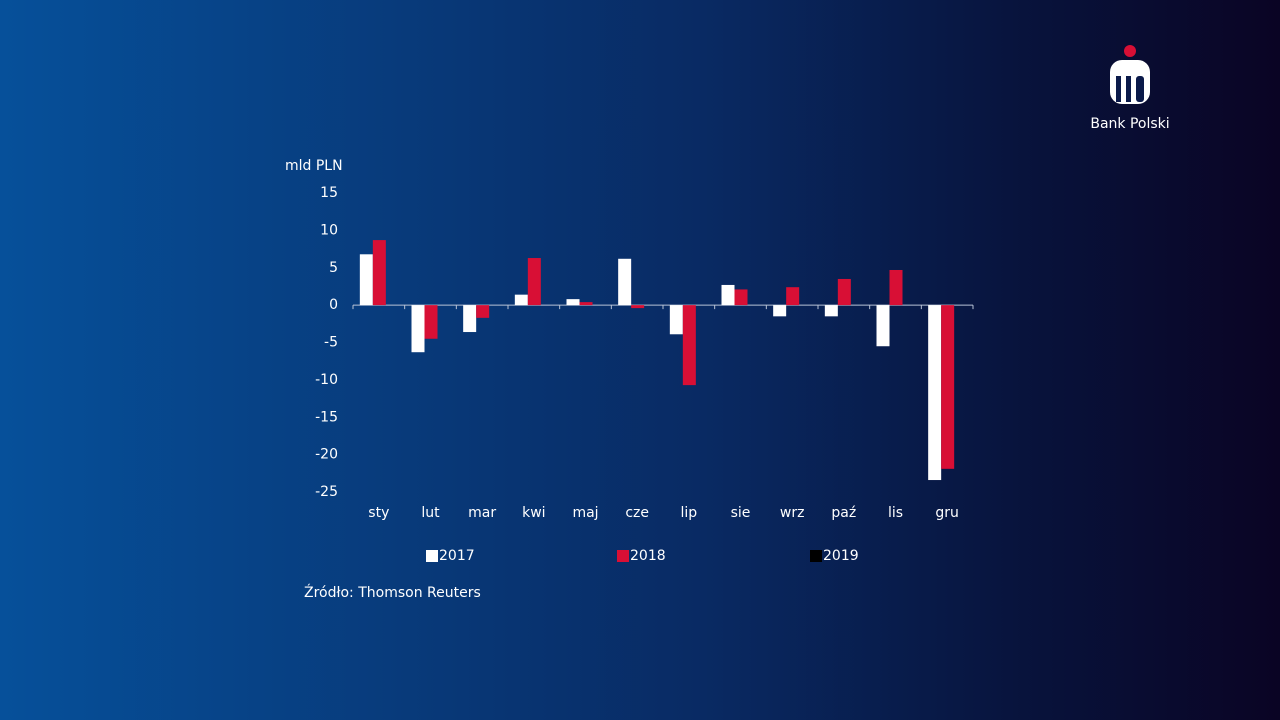 Image resolution: width=1280 pixels, height=720 pixels. What do you see at coordinates (331, 343) in the screenshot?
I see `y-tick-label: -5` at bounding box center [331, 343].